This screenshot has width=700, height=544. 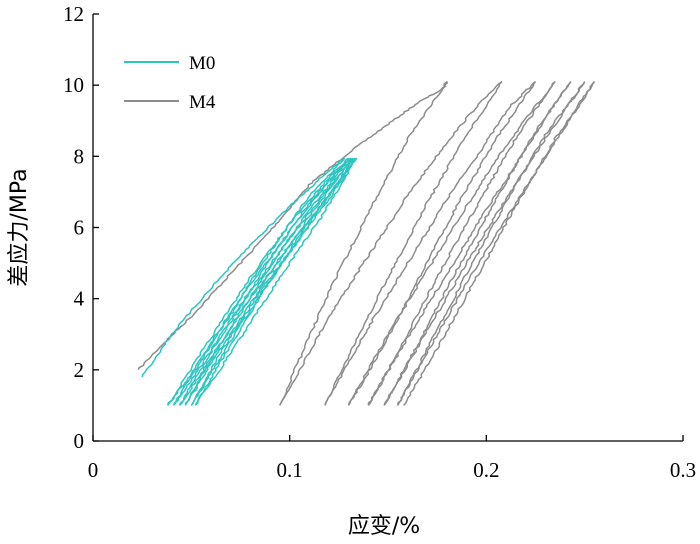 I want to click on x-ticks: 0 0.1 0.2 0.3, so click(x=392, y=458).